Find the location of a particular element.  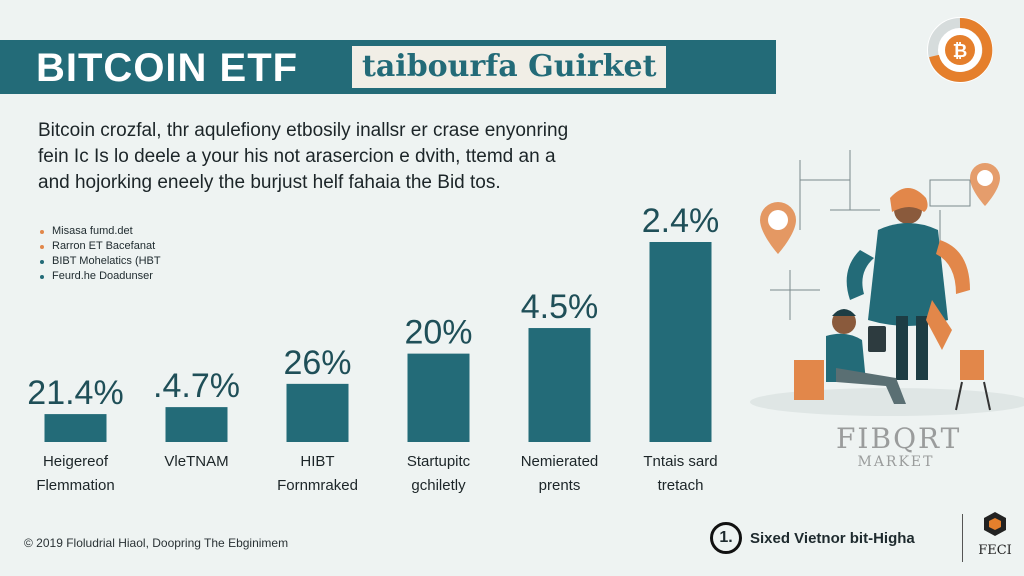

legend-item: Misasa fumd.det is located at coordinates (100, 231).